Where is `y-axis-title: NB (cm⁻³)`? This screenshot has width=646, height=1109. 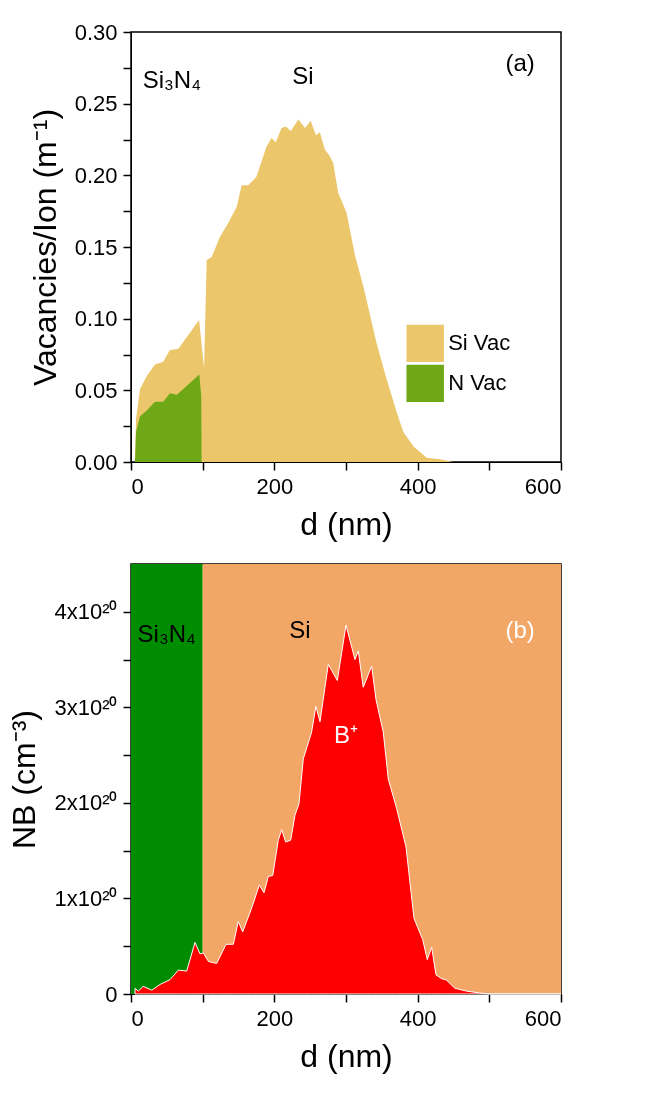 y-axis-title: NB (cm⁻³) is located at coordinates (24, 779).